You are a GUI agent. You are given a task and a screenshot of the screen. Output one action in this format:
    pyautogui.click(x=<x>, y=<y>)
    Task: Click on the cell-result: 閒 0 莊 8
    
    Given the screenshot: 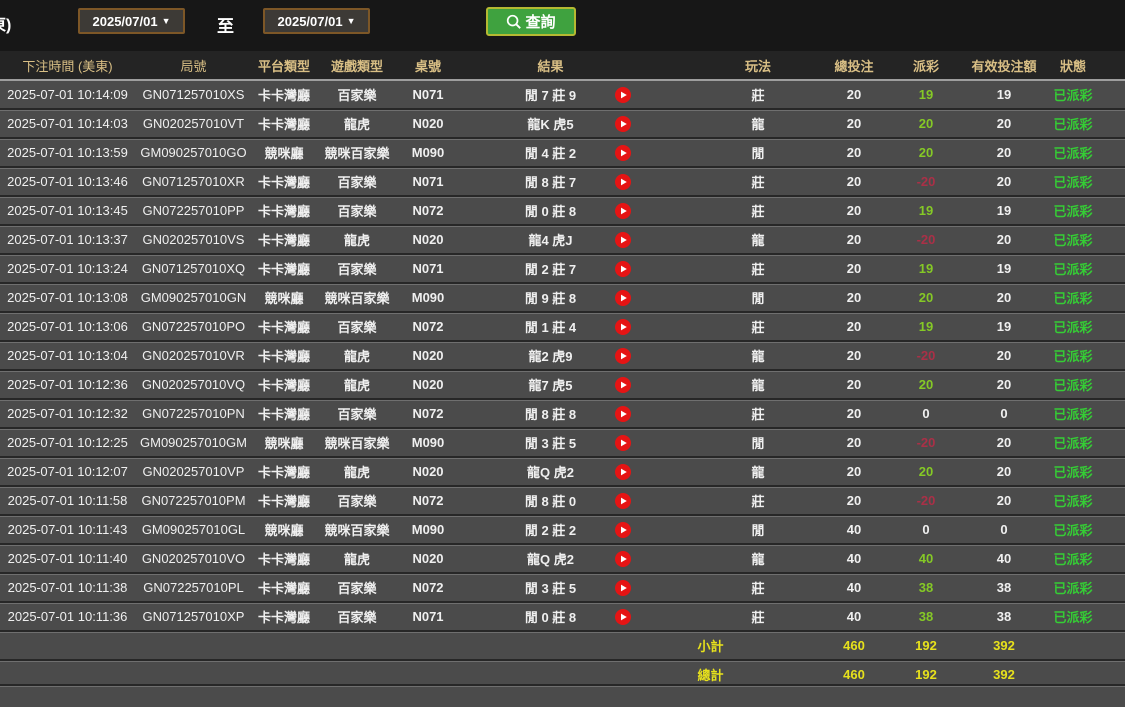 What is the action you would take?
    pyautogui.click(x=528, y=210)
    